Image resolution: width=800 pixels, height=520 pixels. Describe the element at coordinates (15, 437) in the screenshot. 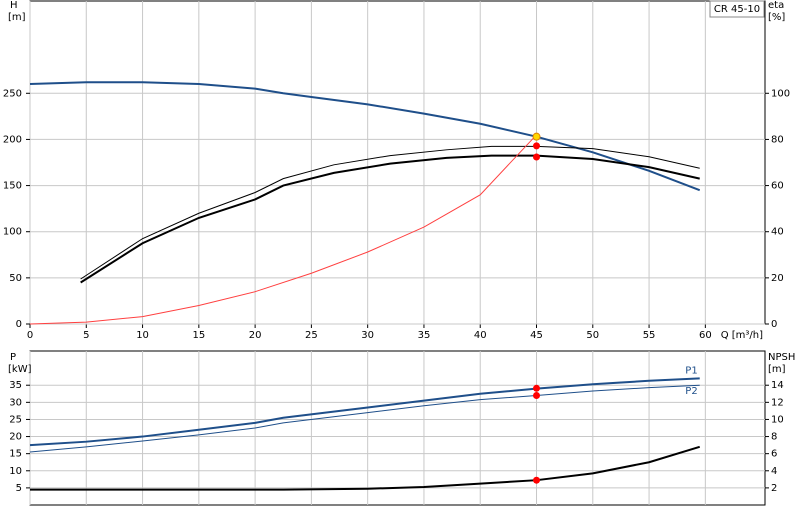

I see `y-tick-label: 20` at that location.